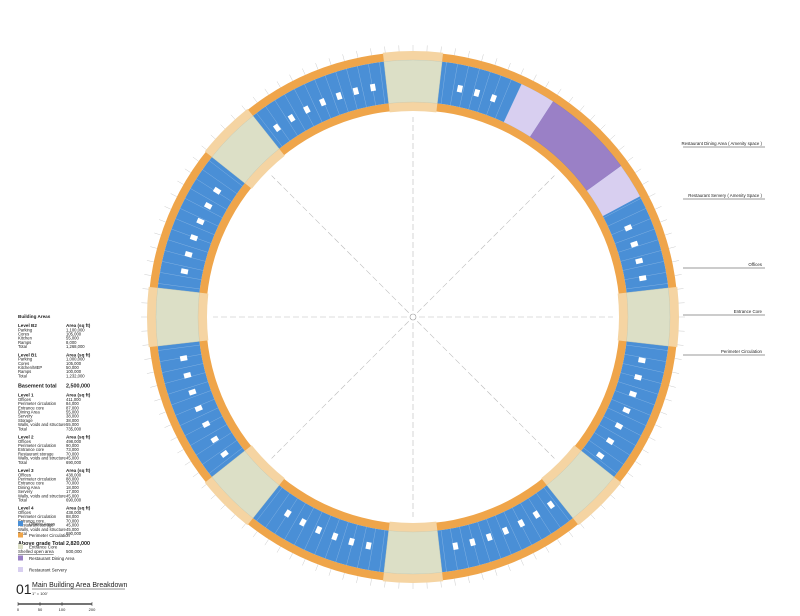  I want to click on row-label: Total, so click(22, 500).